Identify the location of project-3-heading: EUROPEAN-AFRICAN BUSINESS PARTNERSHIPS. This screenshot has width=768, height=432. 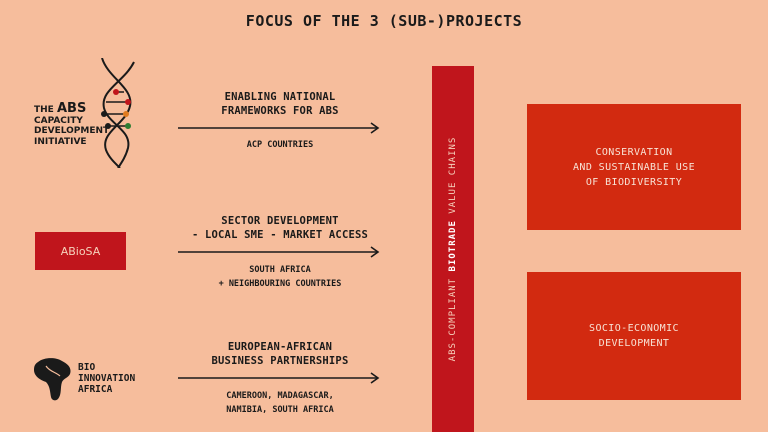
(280, 354).